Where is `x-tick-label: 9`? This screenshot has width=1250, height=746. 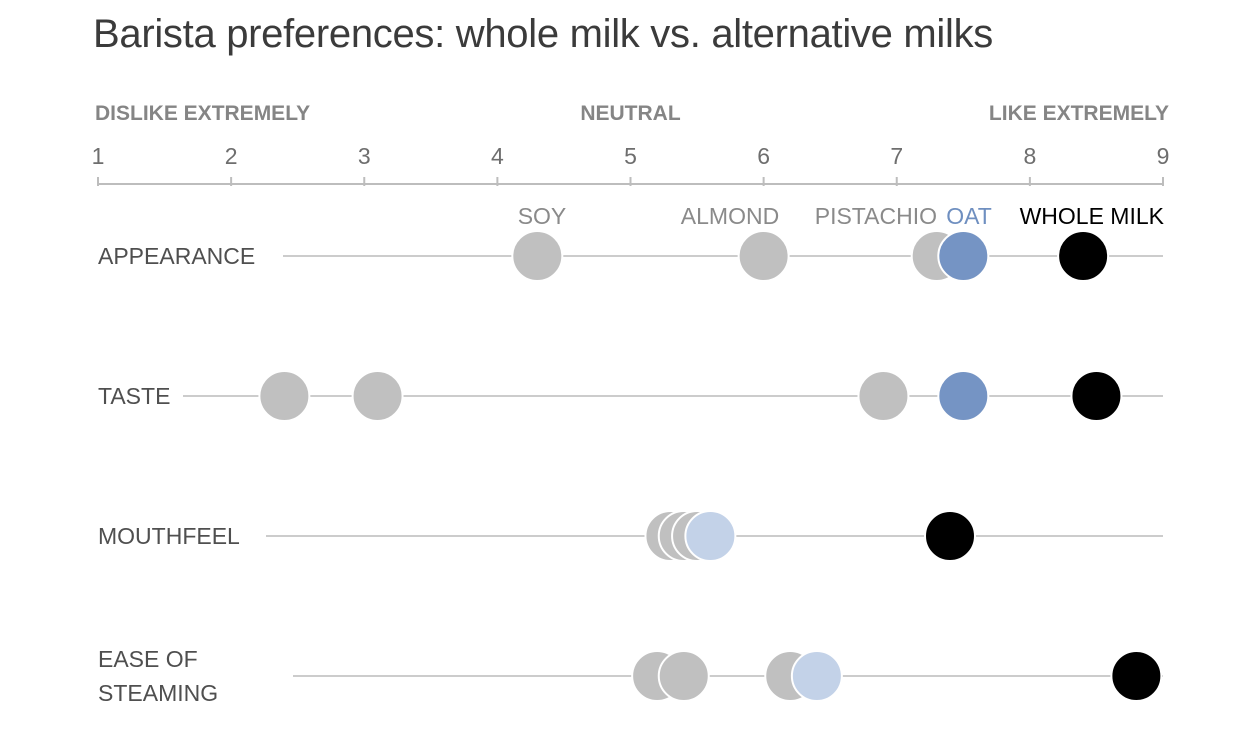
x-tick-label: 9 is located at coordinates (1163, 156).